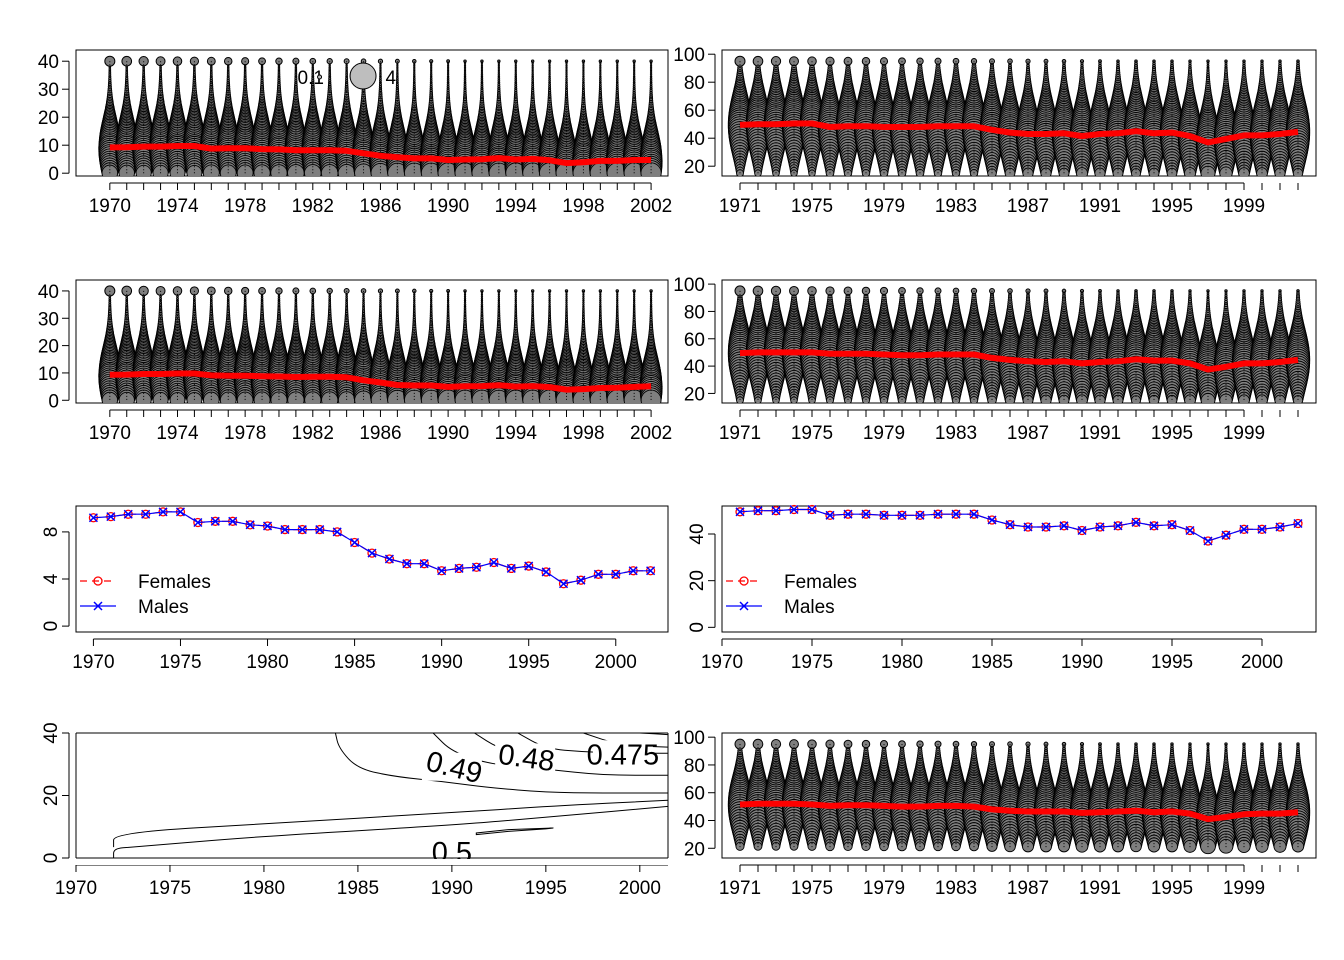 The width and height of the screenshot is (1344, 960). What do you see at coordinates (651, 433) in the screenshot?
I see `x-tick-label: 2002` at bounding box center [651, 433].